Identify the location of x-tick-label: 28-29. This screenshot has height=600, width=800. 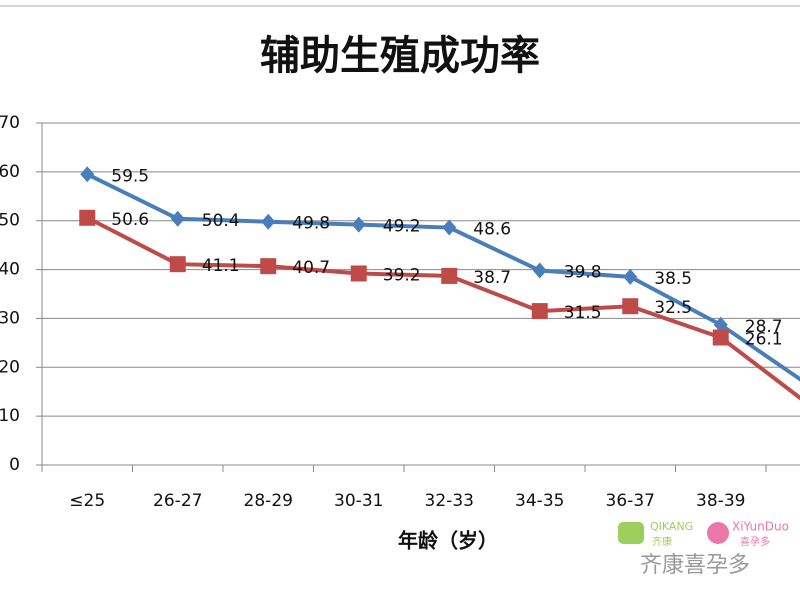
(268, 501).